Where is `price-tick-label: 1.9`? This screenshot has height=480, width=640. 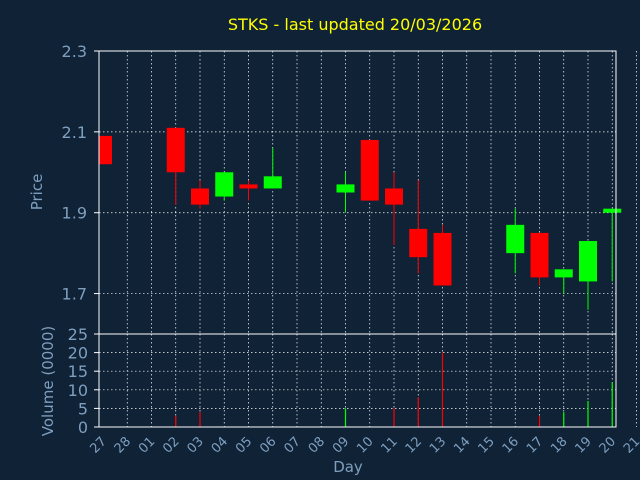
price-tick-label: 1.9 is located at coordinates (74, 213).